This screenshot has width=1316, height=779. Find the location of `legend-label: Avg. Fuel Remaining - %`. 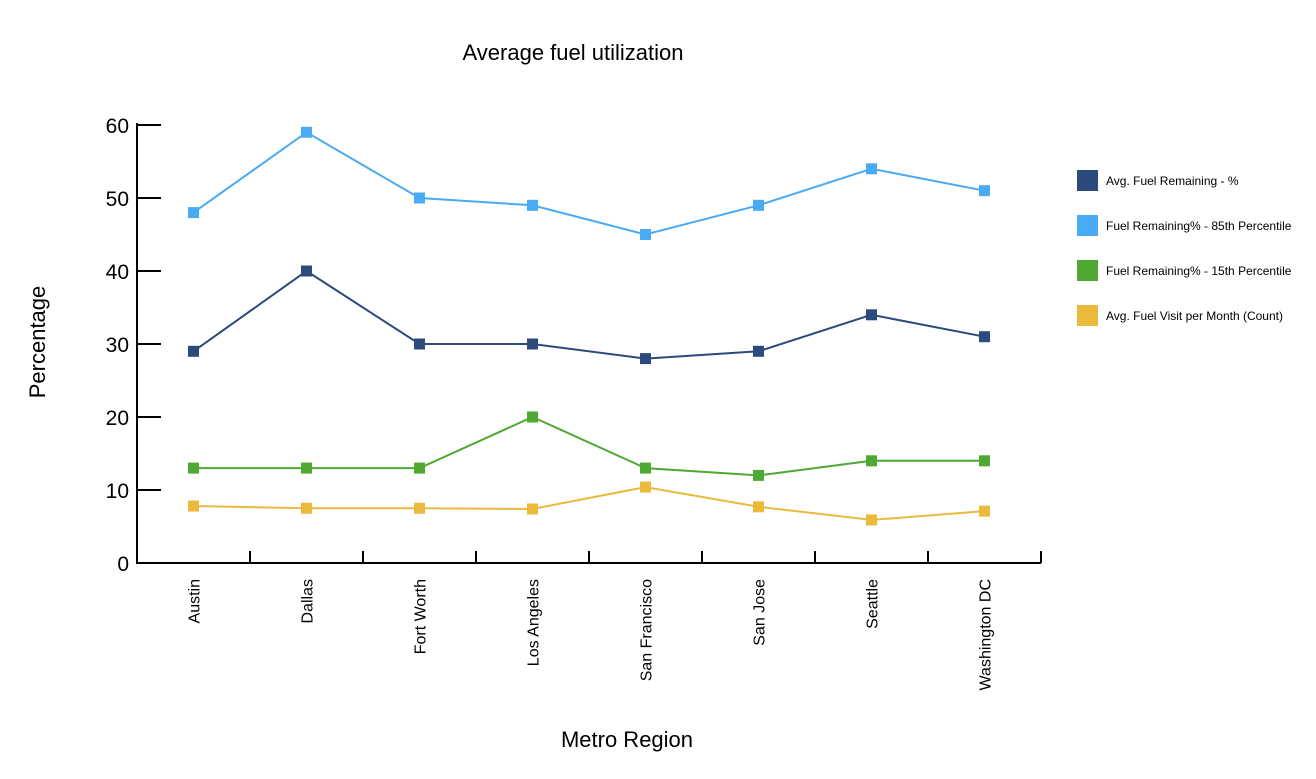

legend-label: Avg. Fuel Remaining - % is located at coordinates (1172, 181).